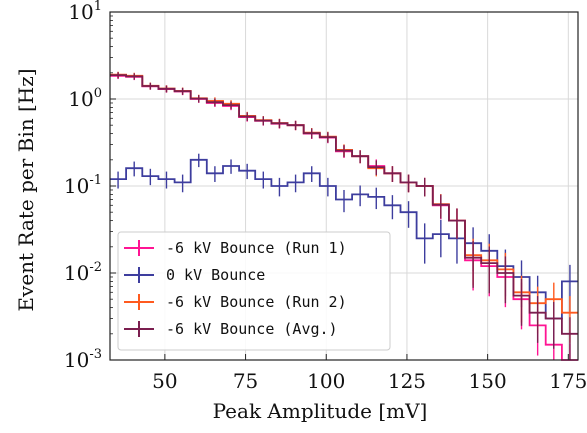 Image resolution: width=587 pixels, height=433 pixels. I want to click on legend-entry-avg: -6 kV Bounce (Avg.), so click(231, 329).